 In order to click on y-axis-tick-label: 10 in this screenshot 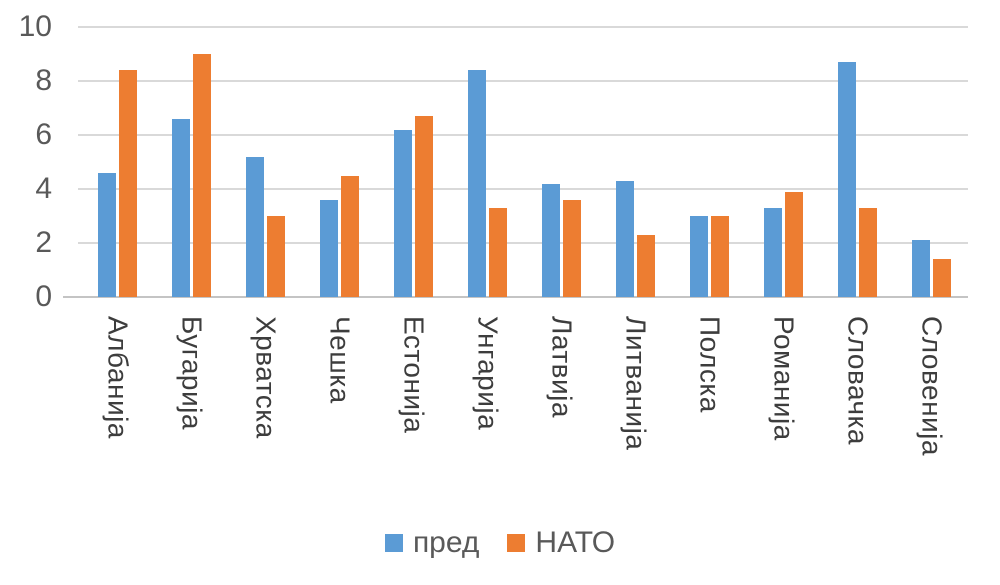, I will do `click(35, 26)`.